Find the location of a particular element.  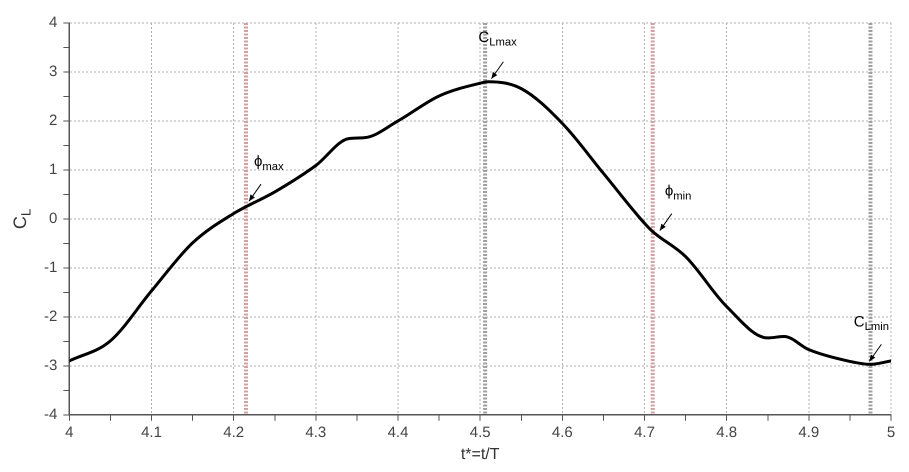

x-axis-title: t*=t/T is located at coordinates (480, 454).